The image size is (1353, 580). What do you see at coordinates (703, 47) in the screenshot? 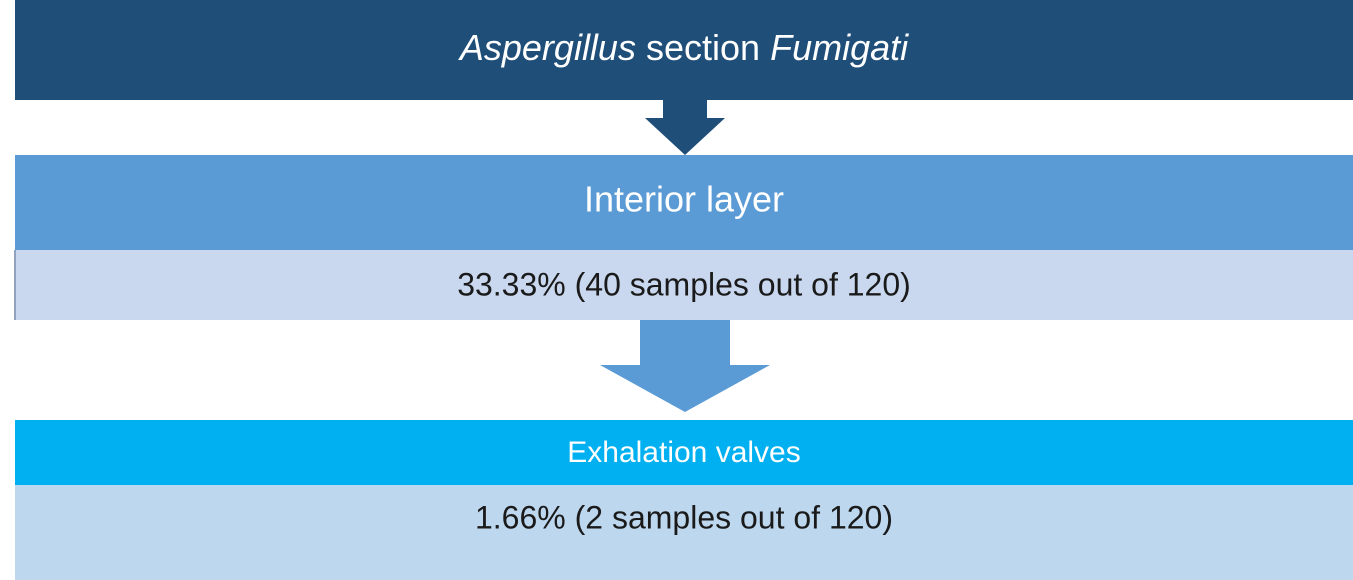
I see `title-rank: section` at bounding box center [703, 47].